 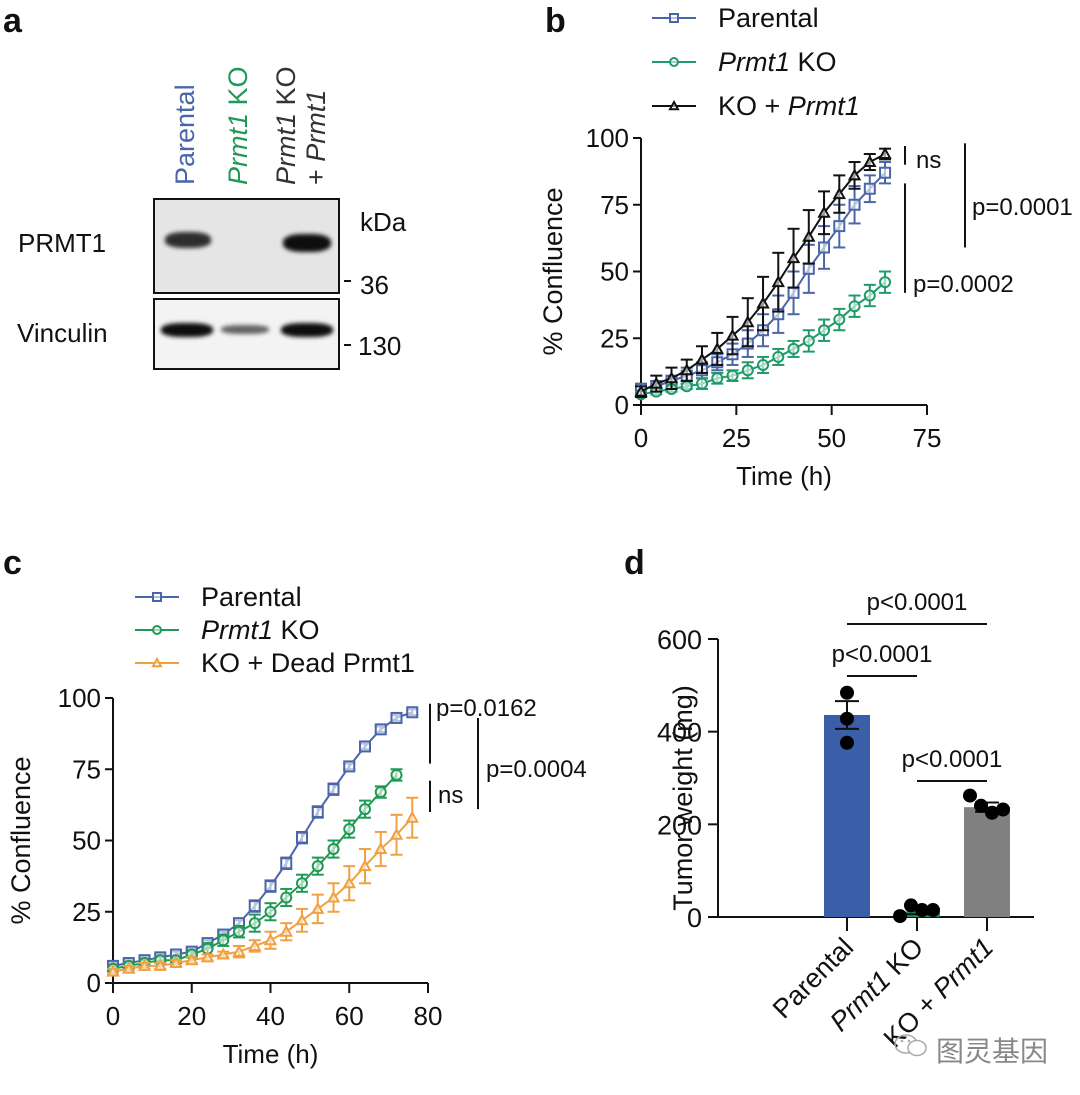 What do you see at coordinates (62, 333) in the screenshot?
I see `row-label-vinculin: Vinculin` at bounding box center [62, 333].